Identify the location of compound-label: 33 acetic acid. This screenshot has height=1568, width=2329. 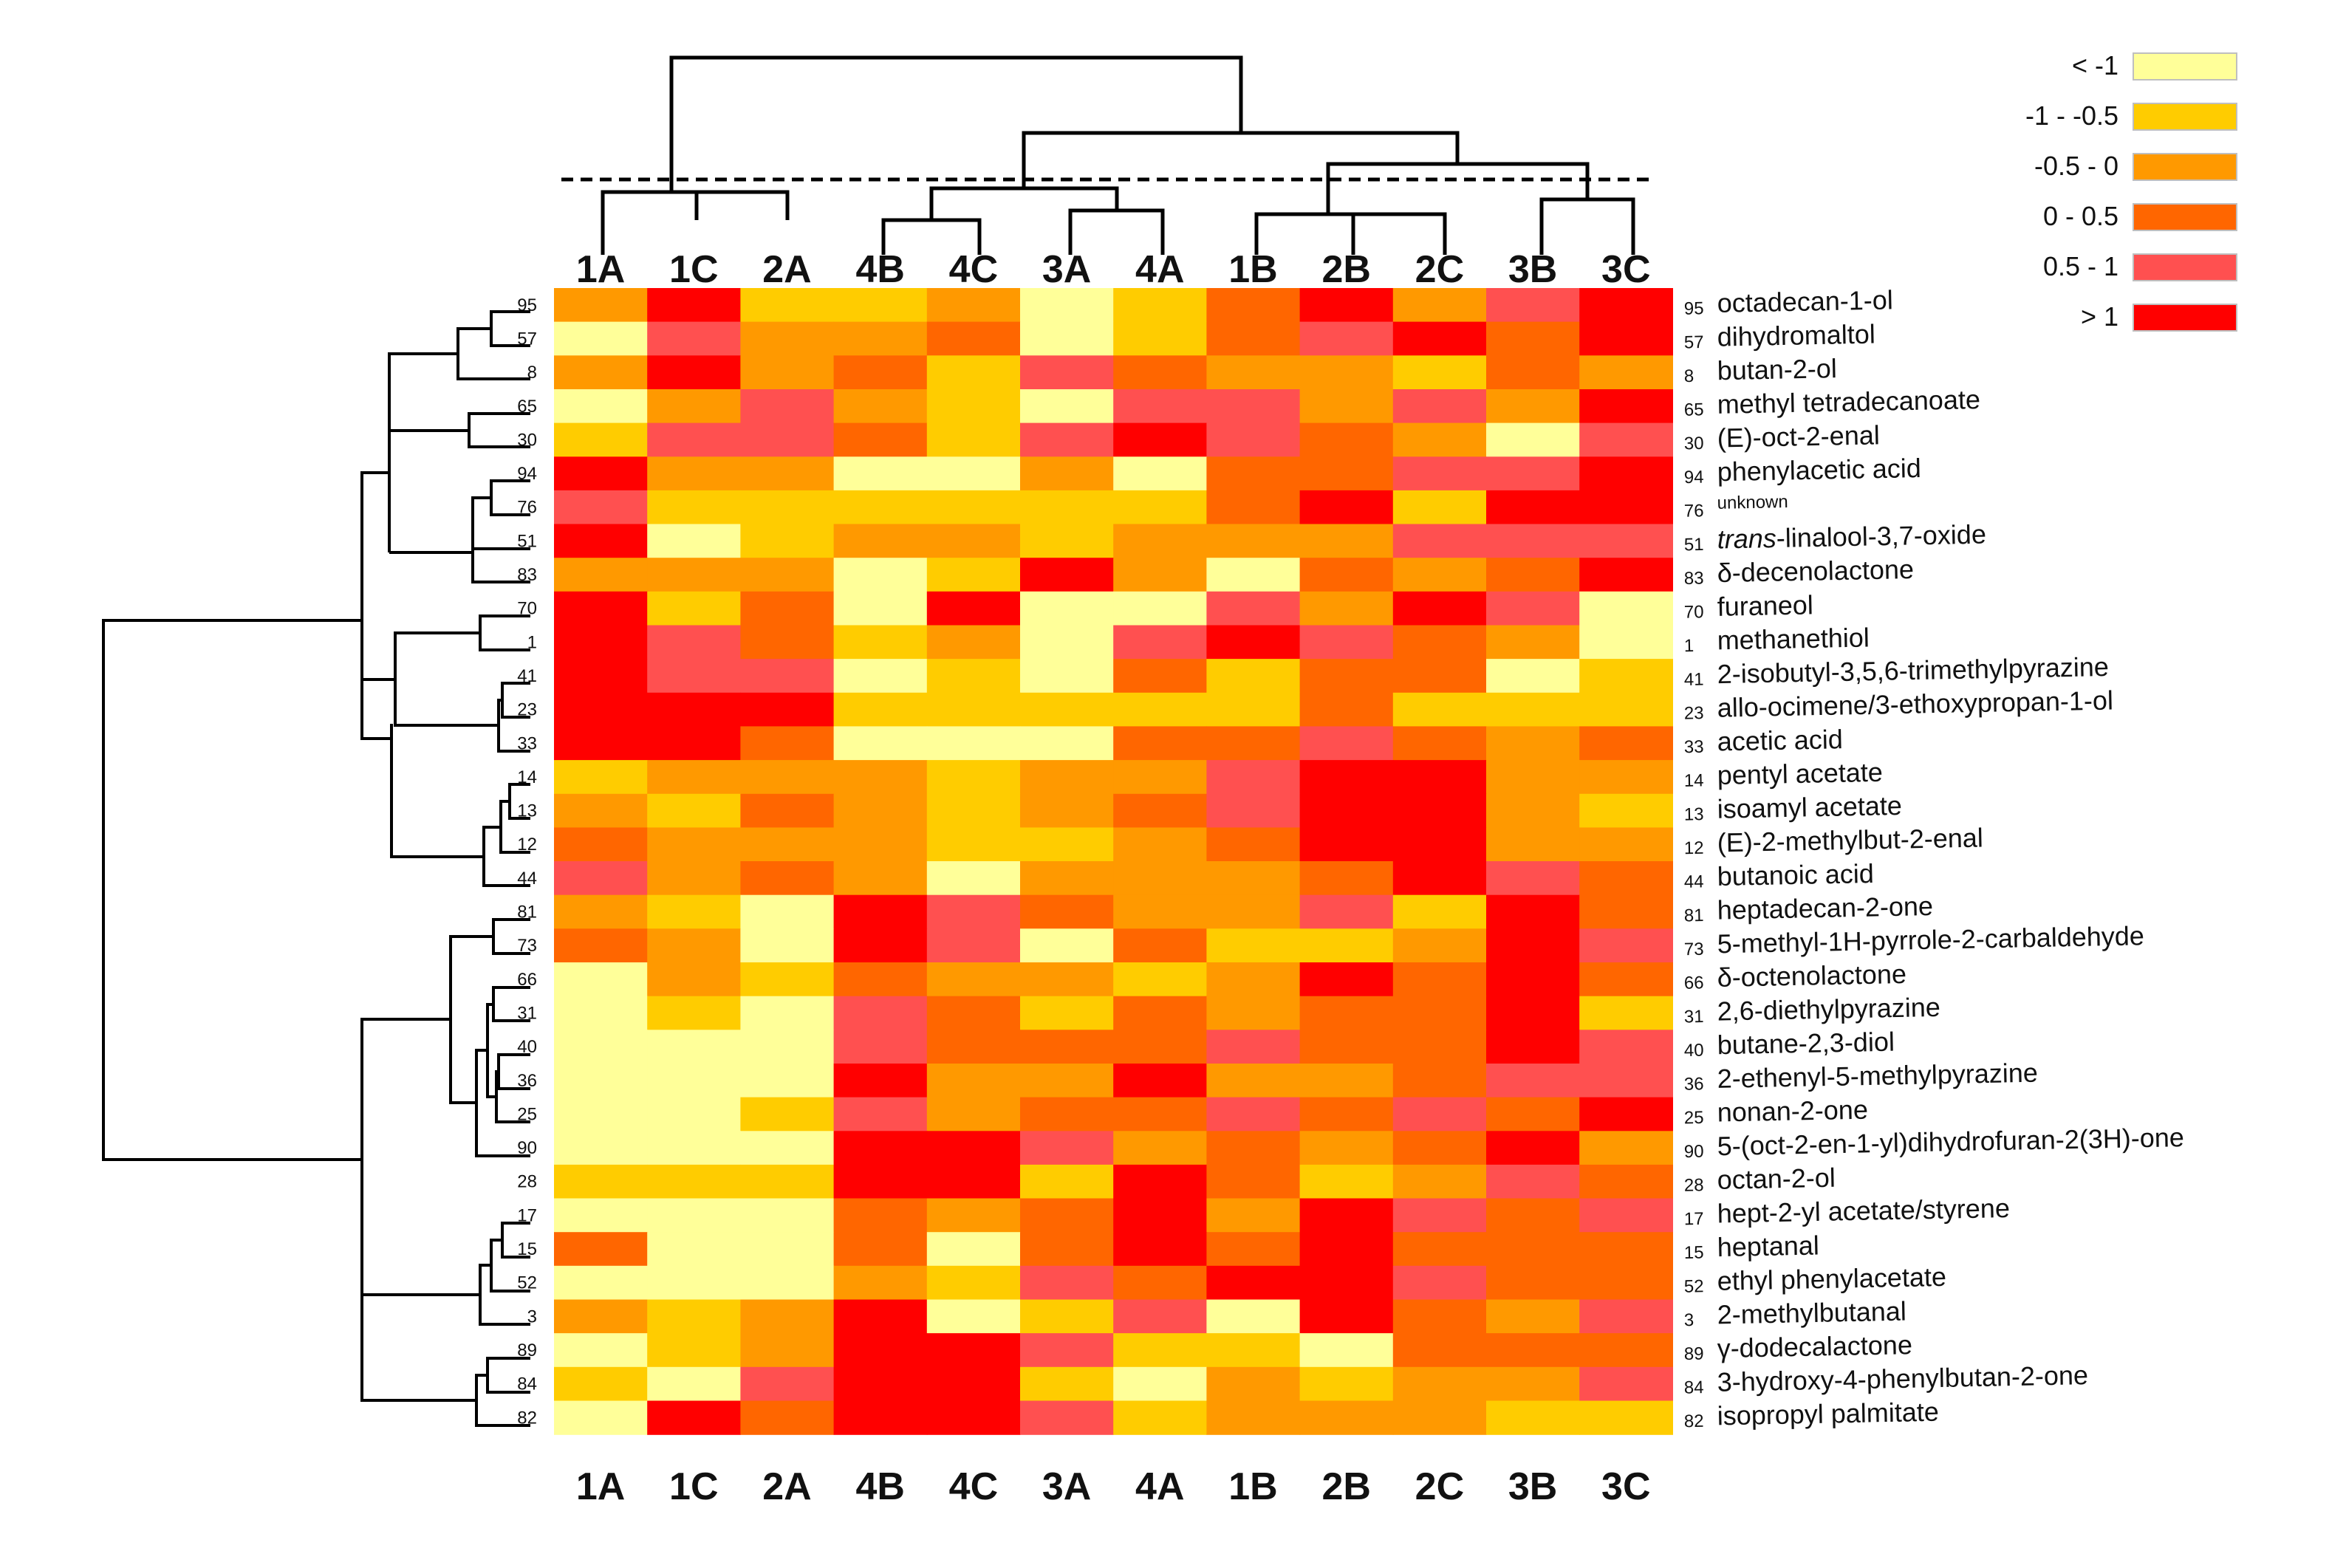
(1764, 740).